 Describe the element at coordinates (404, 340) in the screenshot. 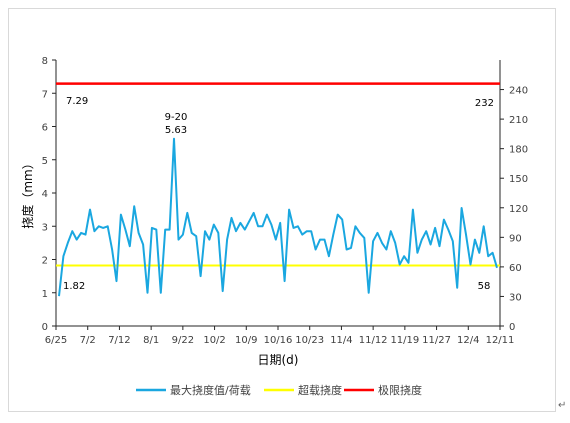

I see `x-tick-label: 11/19` at that location.